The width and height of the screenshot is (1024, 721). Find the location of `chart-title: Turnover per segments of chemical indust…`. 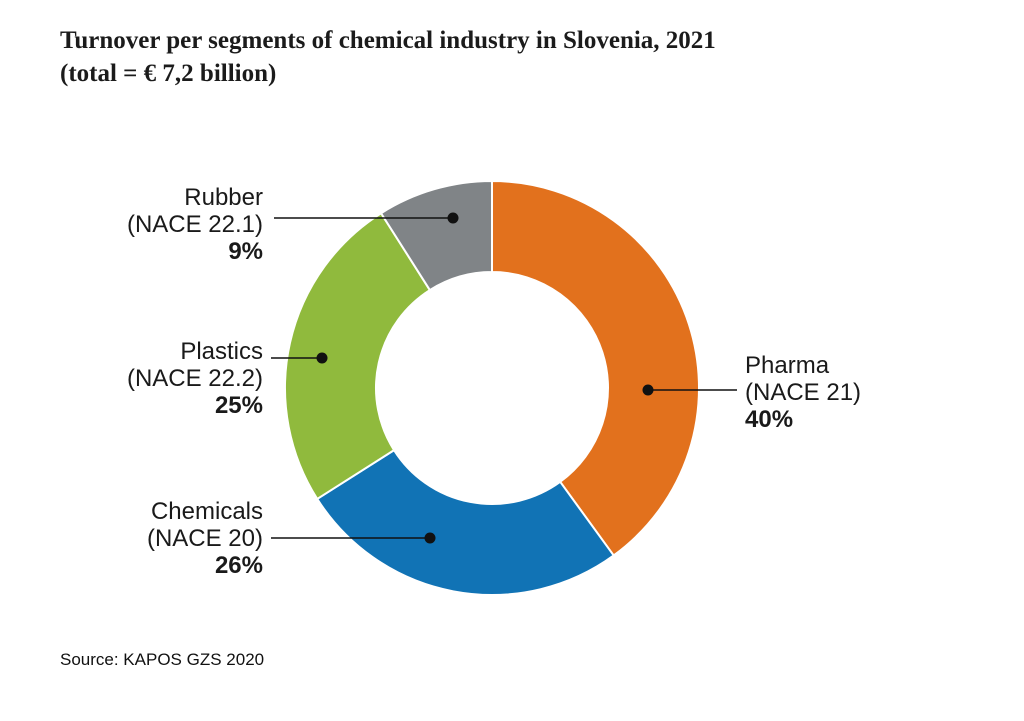

chart-title: Turnover per segments of chemical indust… is located at coordinates (388, 57).